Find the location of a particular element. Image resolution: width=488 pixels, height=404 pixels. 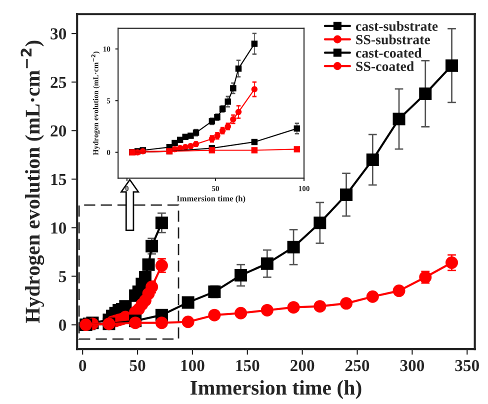

legend-label: cast-substrate is located at coordinates (397, 26).